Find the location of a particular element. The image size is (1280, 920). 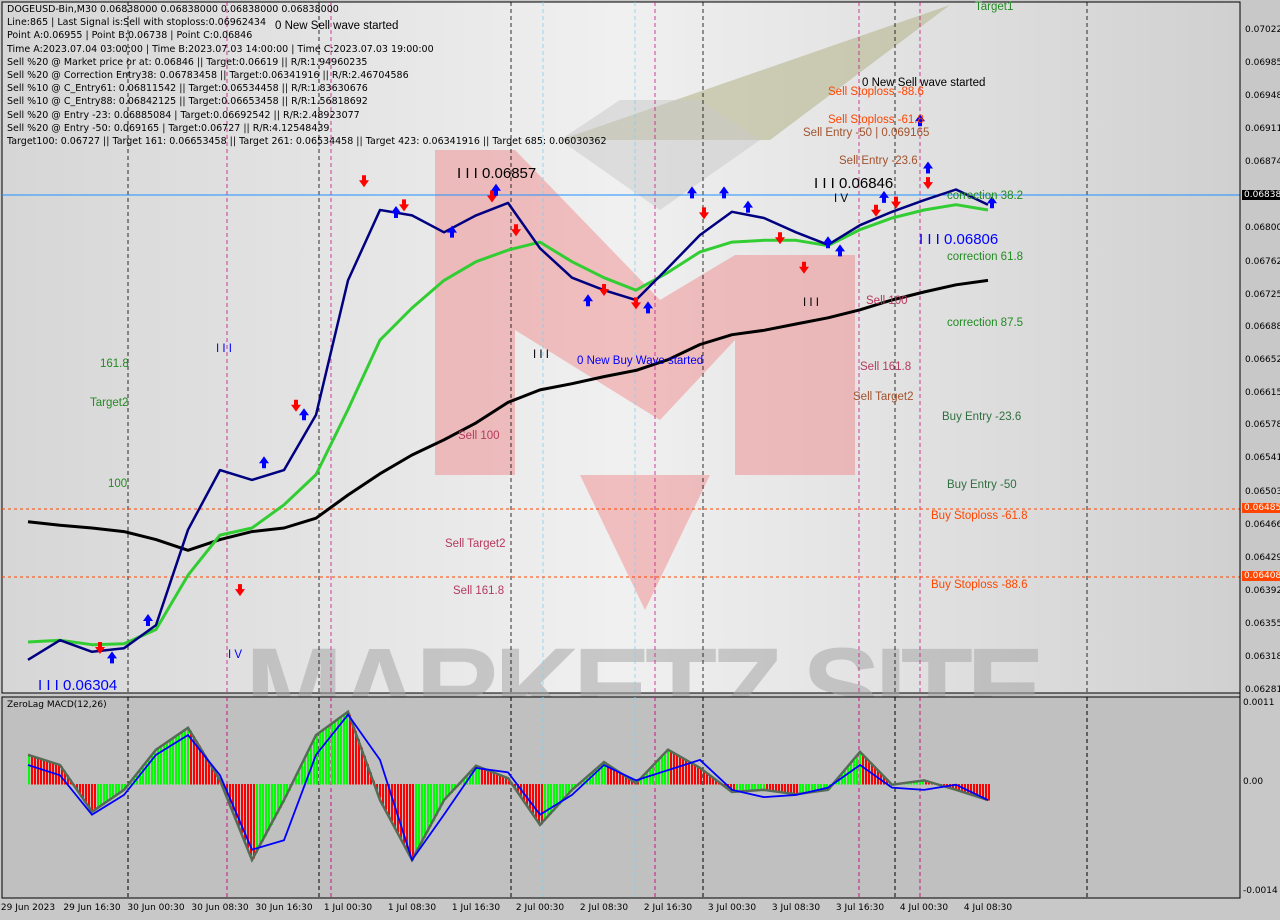

wave-low-label: I I I 0.06304 is located at coordinates (78, 685).